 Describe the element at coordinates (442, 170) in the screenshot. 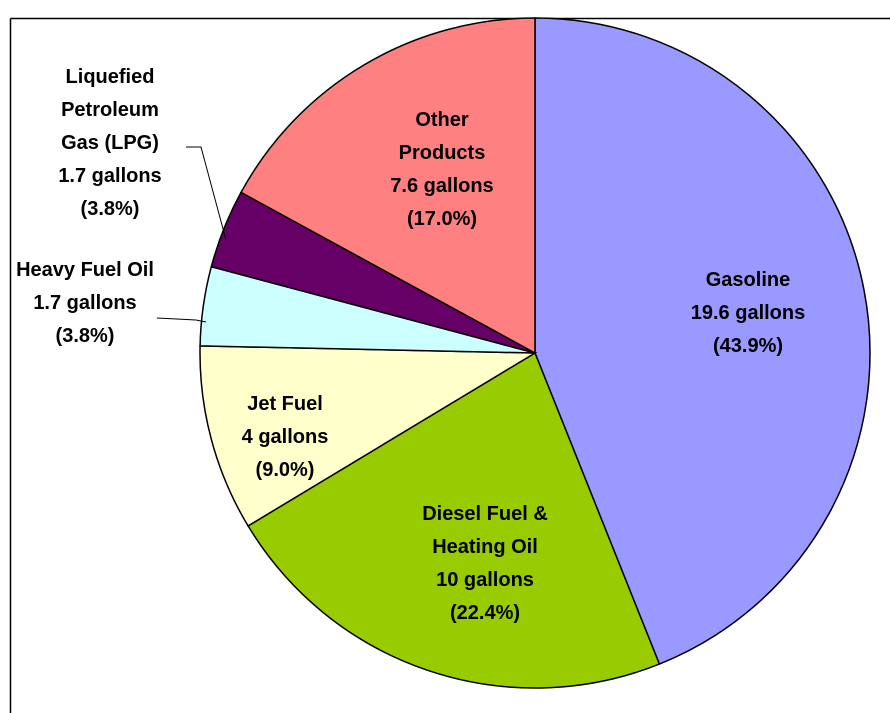

I see `slice-label: Other Products 7.6 gallons (17.0%)` at that location.